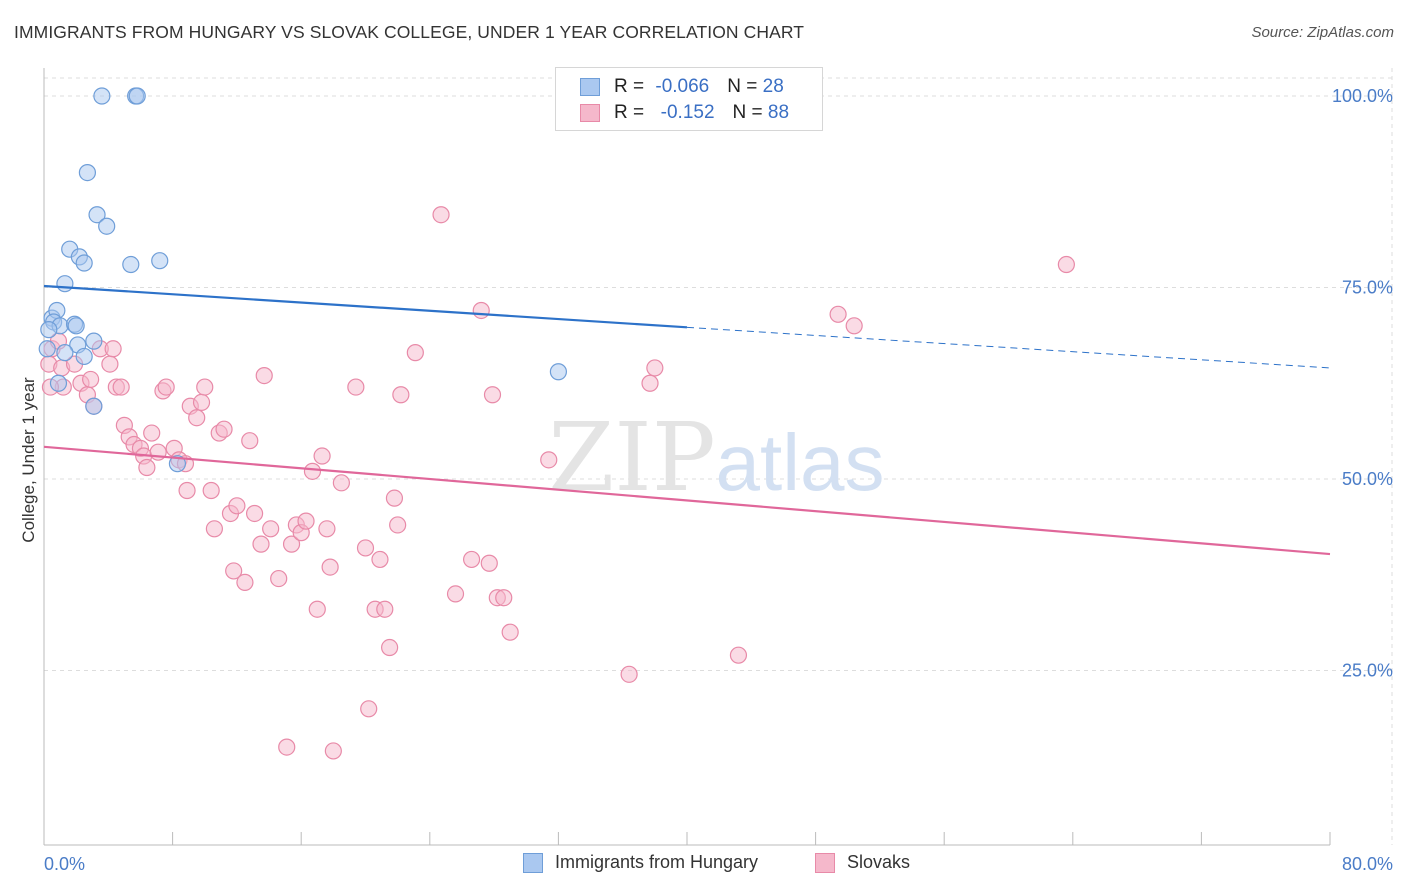  What do you see at coordinates (800, 462) in the screenshot?
I see `watermark-atlas: atlas` at bounding box center [800, 462].